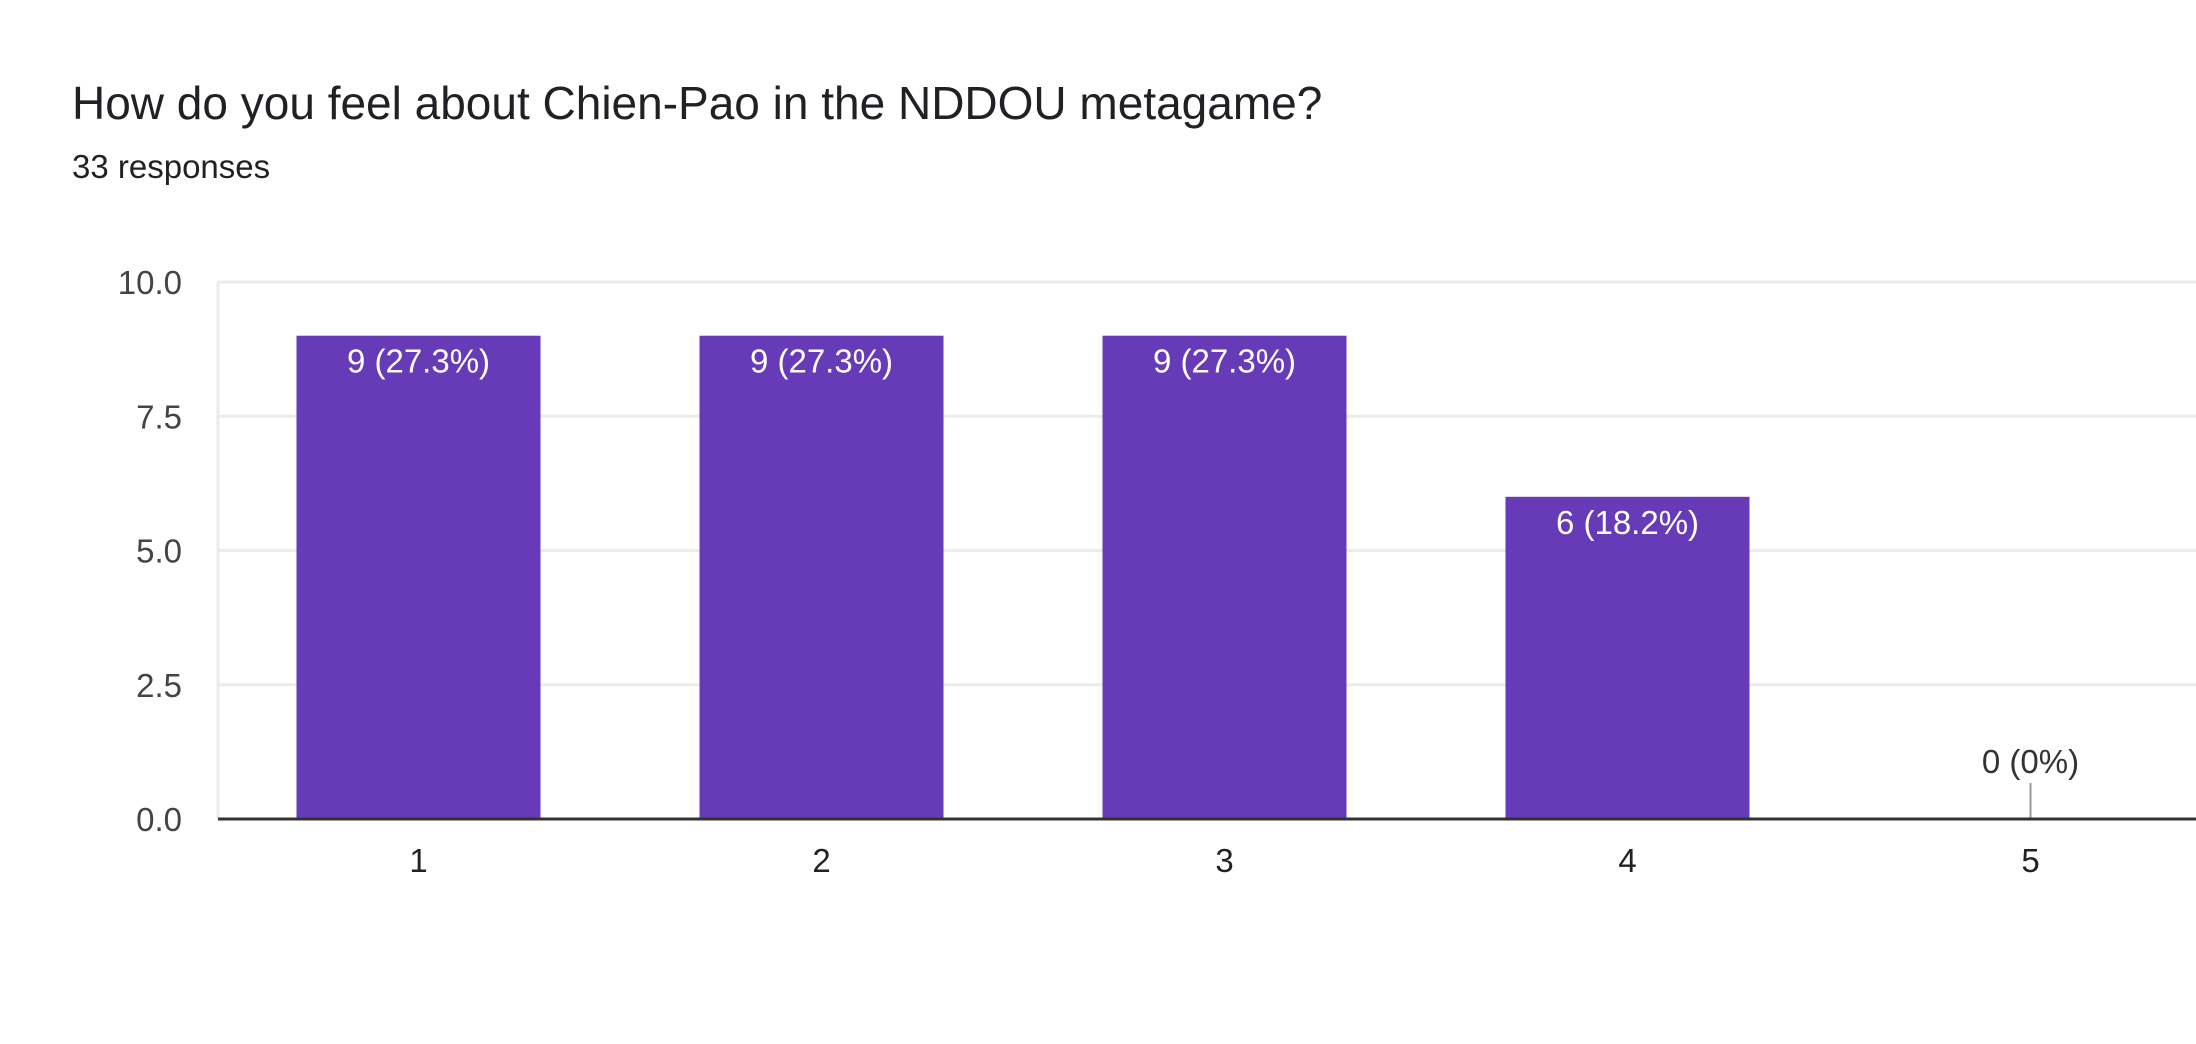  I want to click on x-tick-label: 2, so click(821, 860).